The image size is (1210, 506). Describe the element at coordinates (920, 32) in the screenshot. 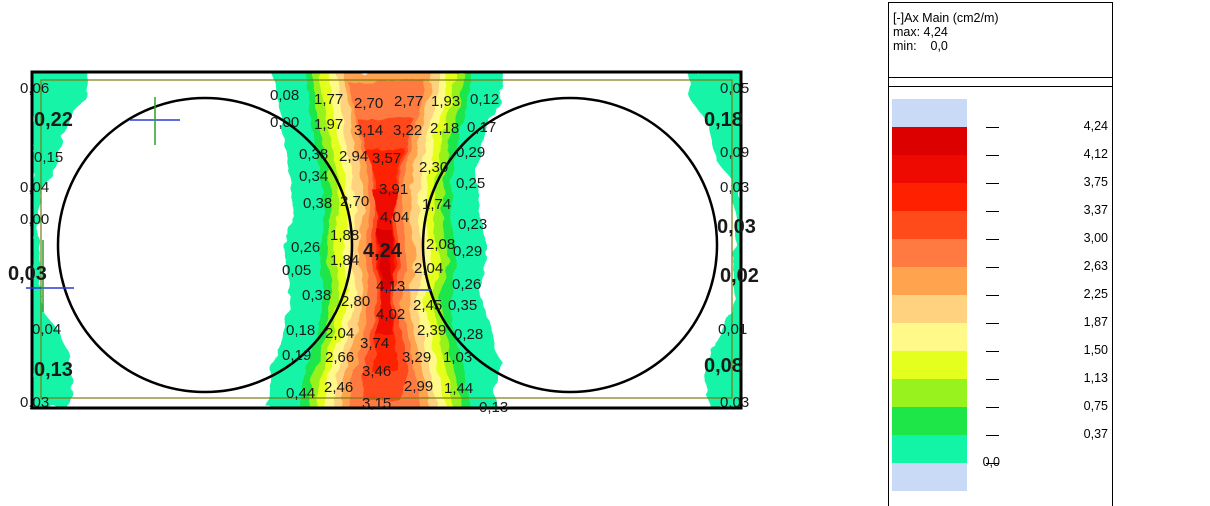

I see `legend-max: max: 4,24` at that location.